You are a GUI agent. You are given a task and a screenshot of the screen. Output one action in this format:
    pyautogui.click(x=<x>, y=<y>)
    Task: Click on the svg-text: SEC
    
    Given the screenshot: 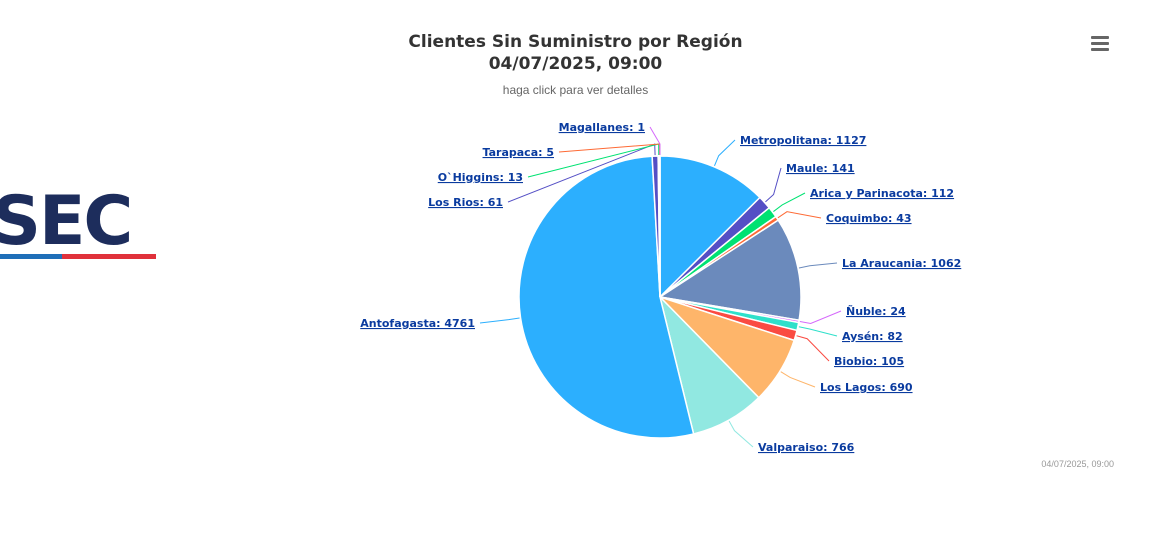 What is the action you would take?
    pyautogui.click(x=65, y=223)
    